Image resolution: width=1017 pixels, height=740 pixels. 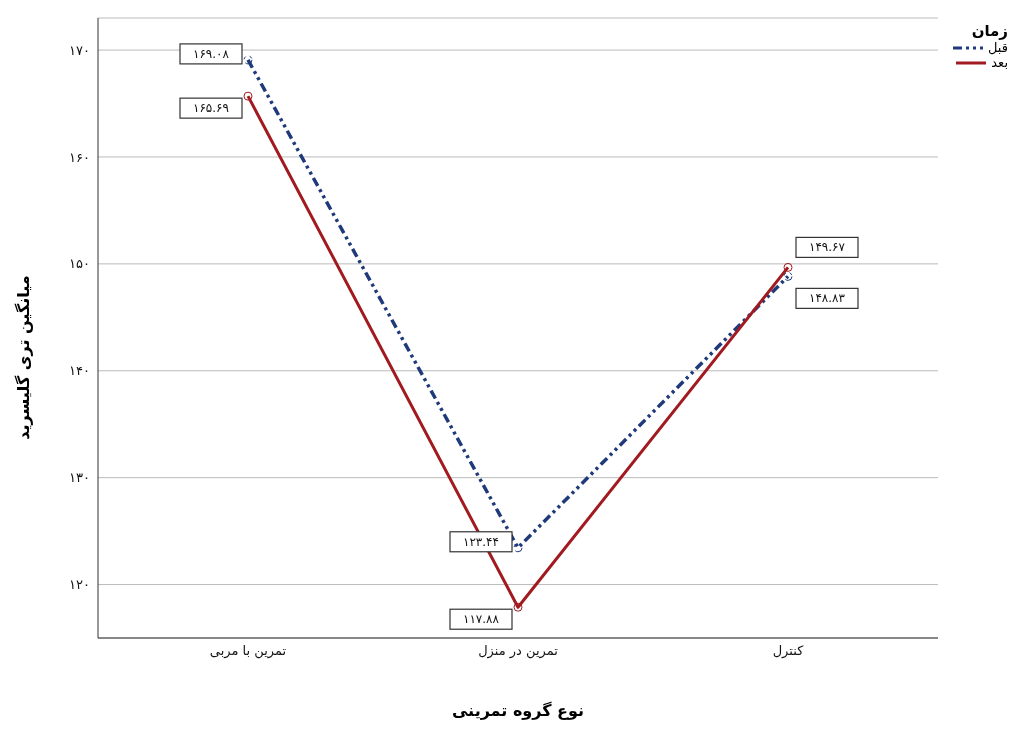 I want to click on x-axis-title: نوع گروه تمرینی, so click(x=518, y=710).